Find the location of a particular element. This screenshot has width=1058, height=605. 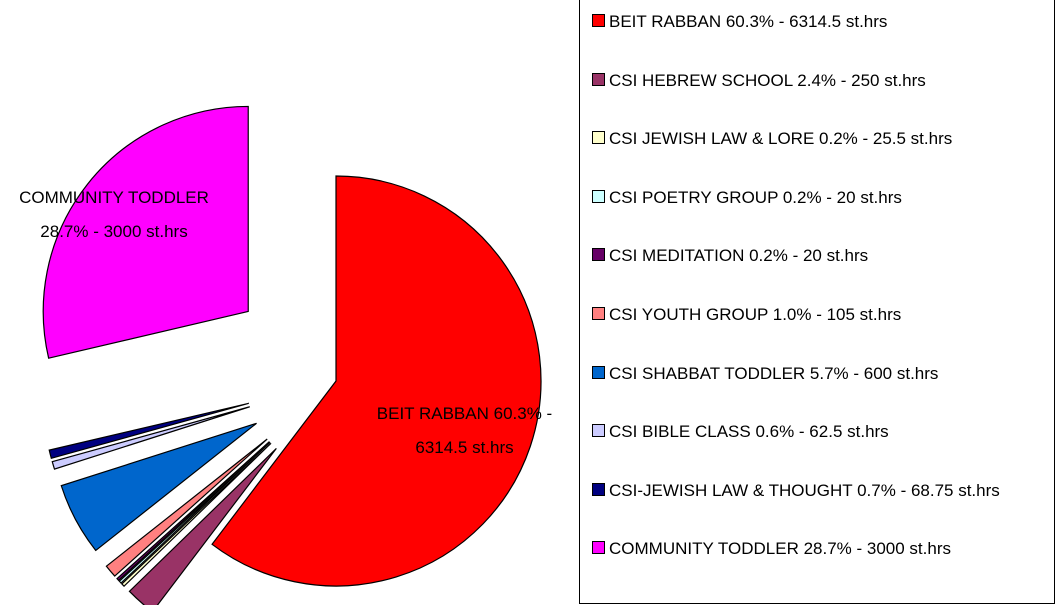

legend-entry: CSI YOUTH GROUP 1.0% - 105 st.hrs is located at coordinates (817, 315).